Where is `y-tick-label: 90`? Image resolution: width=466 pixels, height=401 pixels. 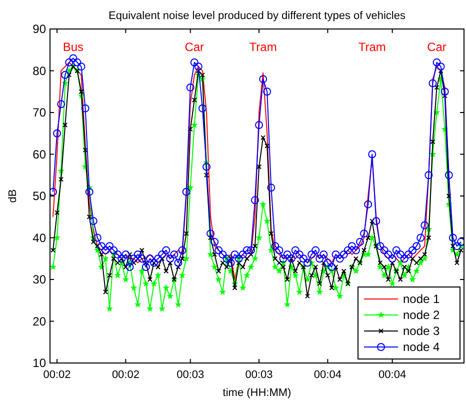 y-tick-label: 90 is located at coordinates (39, 29).